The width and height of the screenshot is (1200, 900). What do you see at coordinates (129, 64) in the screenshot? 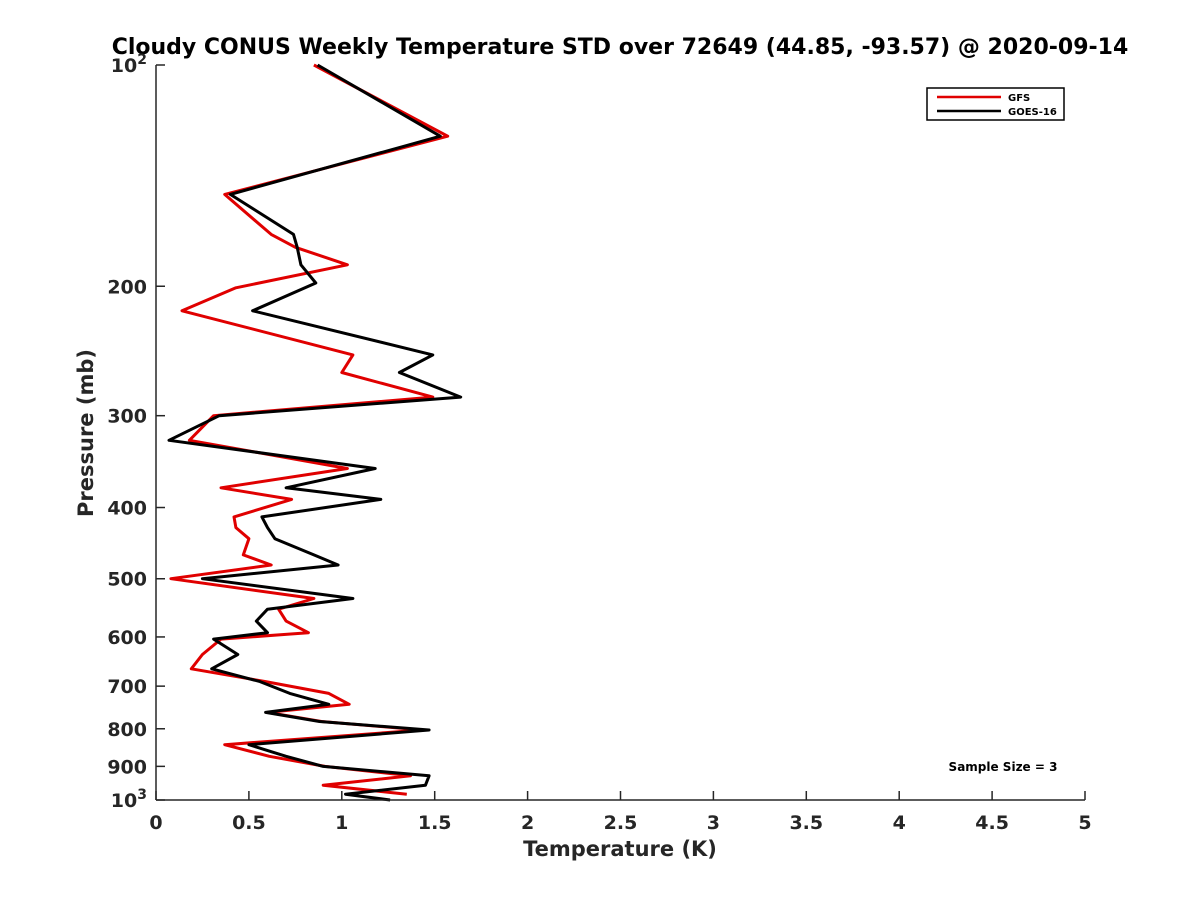
I see `y-tick-label: 10²` at bounding box center [129, 64].